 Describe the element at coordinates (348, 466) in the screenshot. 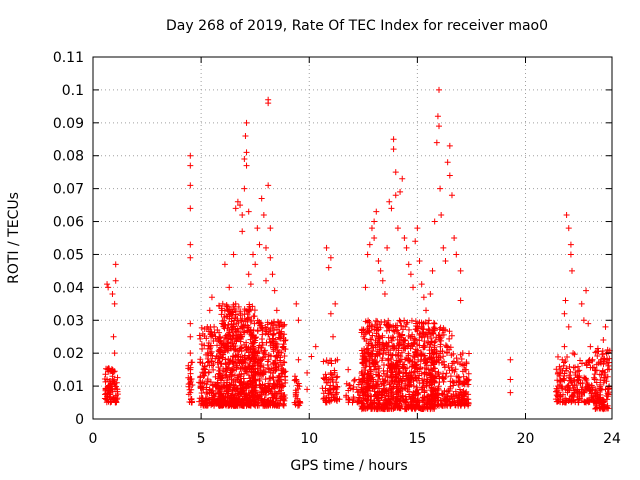

I see `x-axis-label: GPS time / hours` at that location.